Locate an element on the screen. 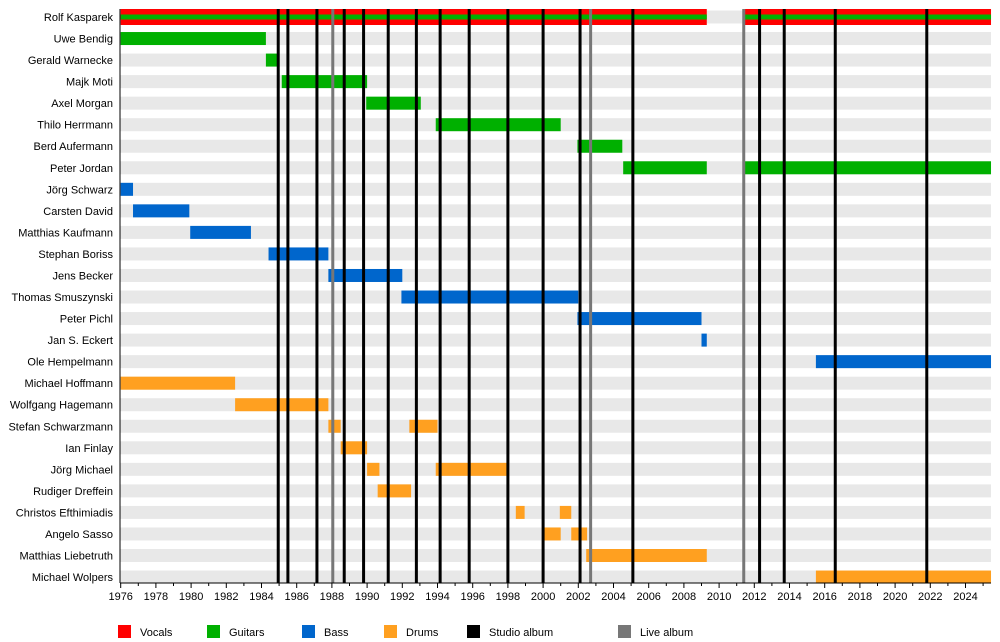  member-label: Stephan Boriss is located at coordinates (75, 255).